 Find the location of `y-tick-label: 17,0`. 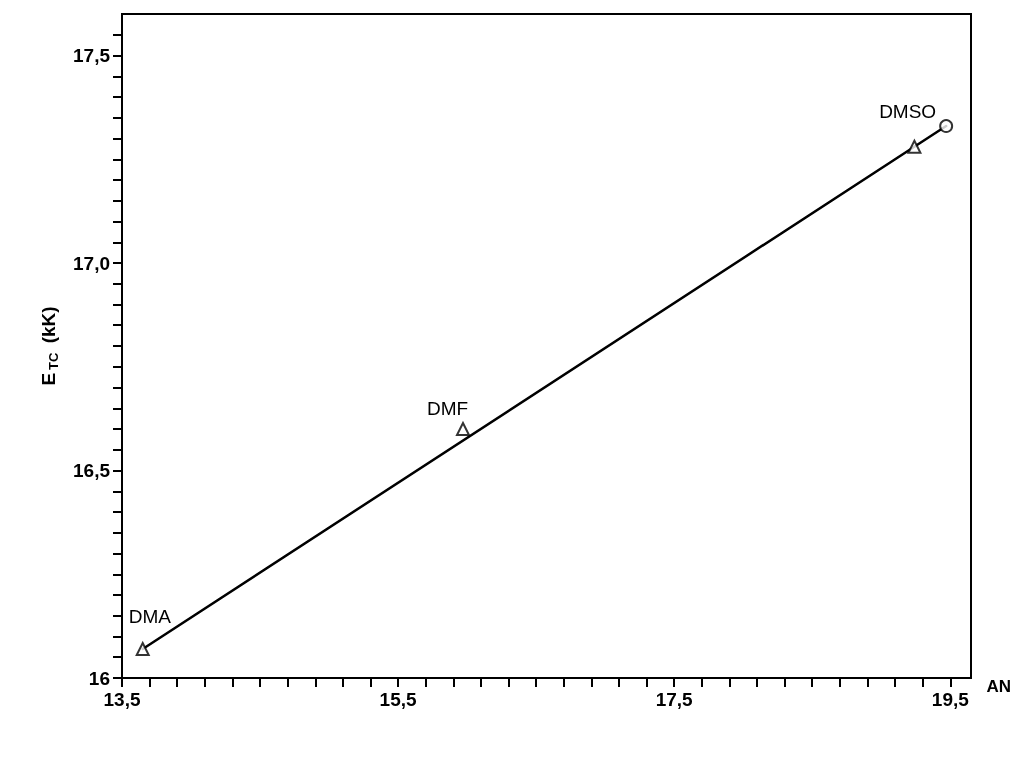

y-tick-label: 17,0 is located at coordinates (91, 263).